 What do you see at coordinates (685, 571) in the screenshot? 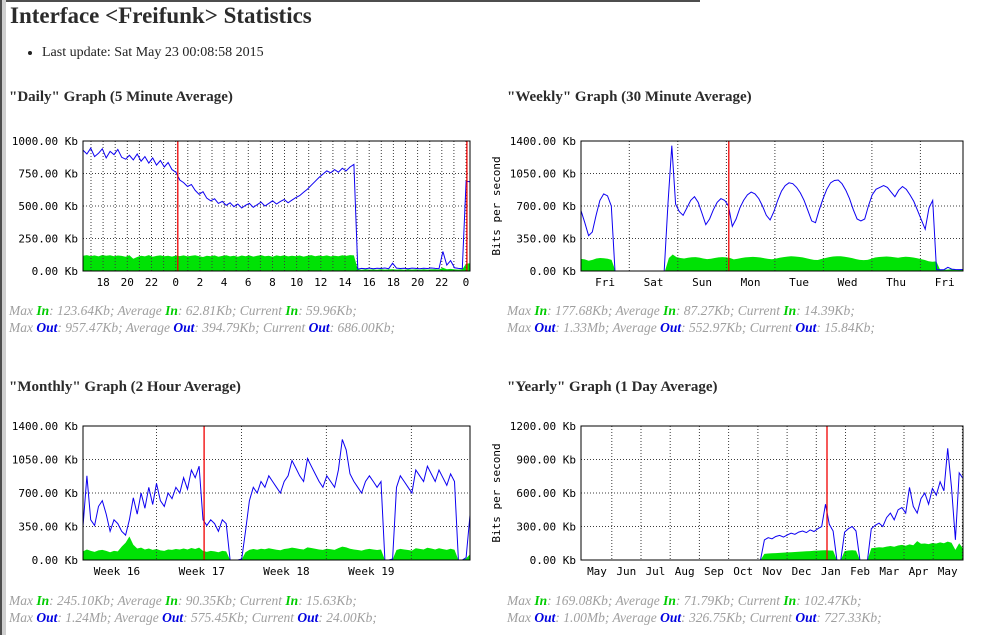
I see `yearly-x-tick: Aug` at bounding box center [685, 571].